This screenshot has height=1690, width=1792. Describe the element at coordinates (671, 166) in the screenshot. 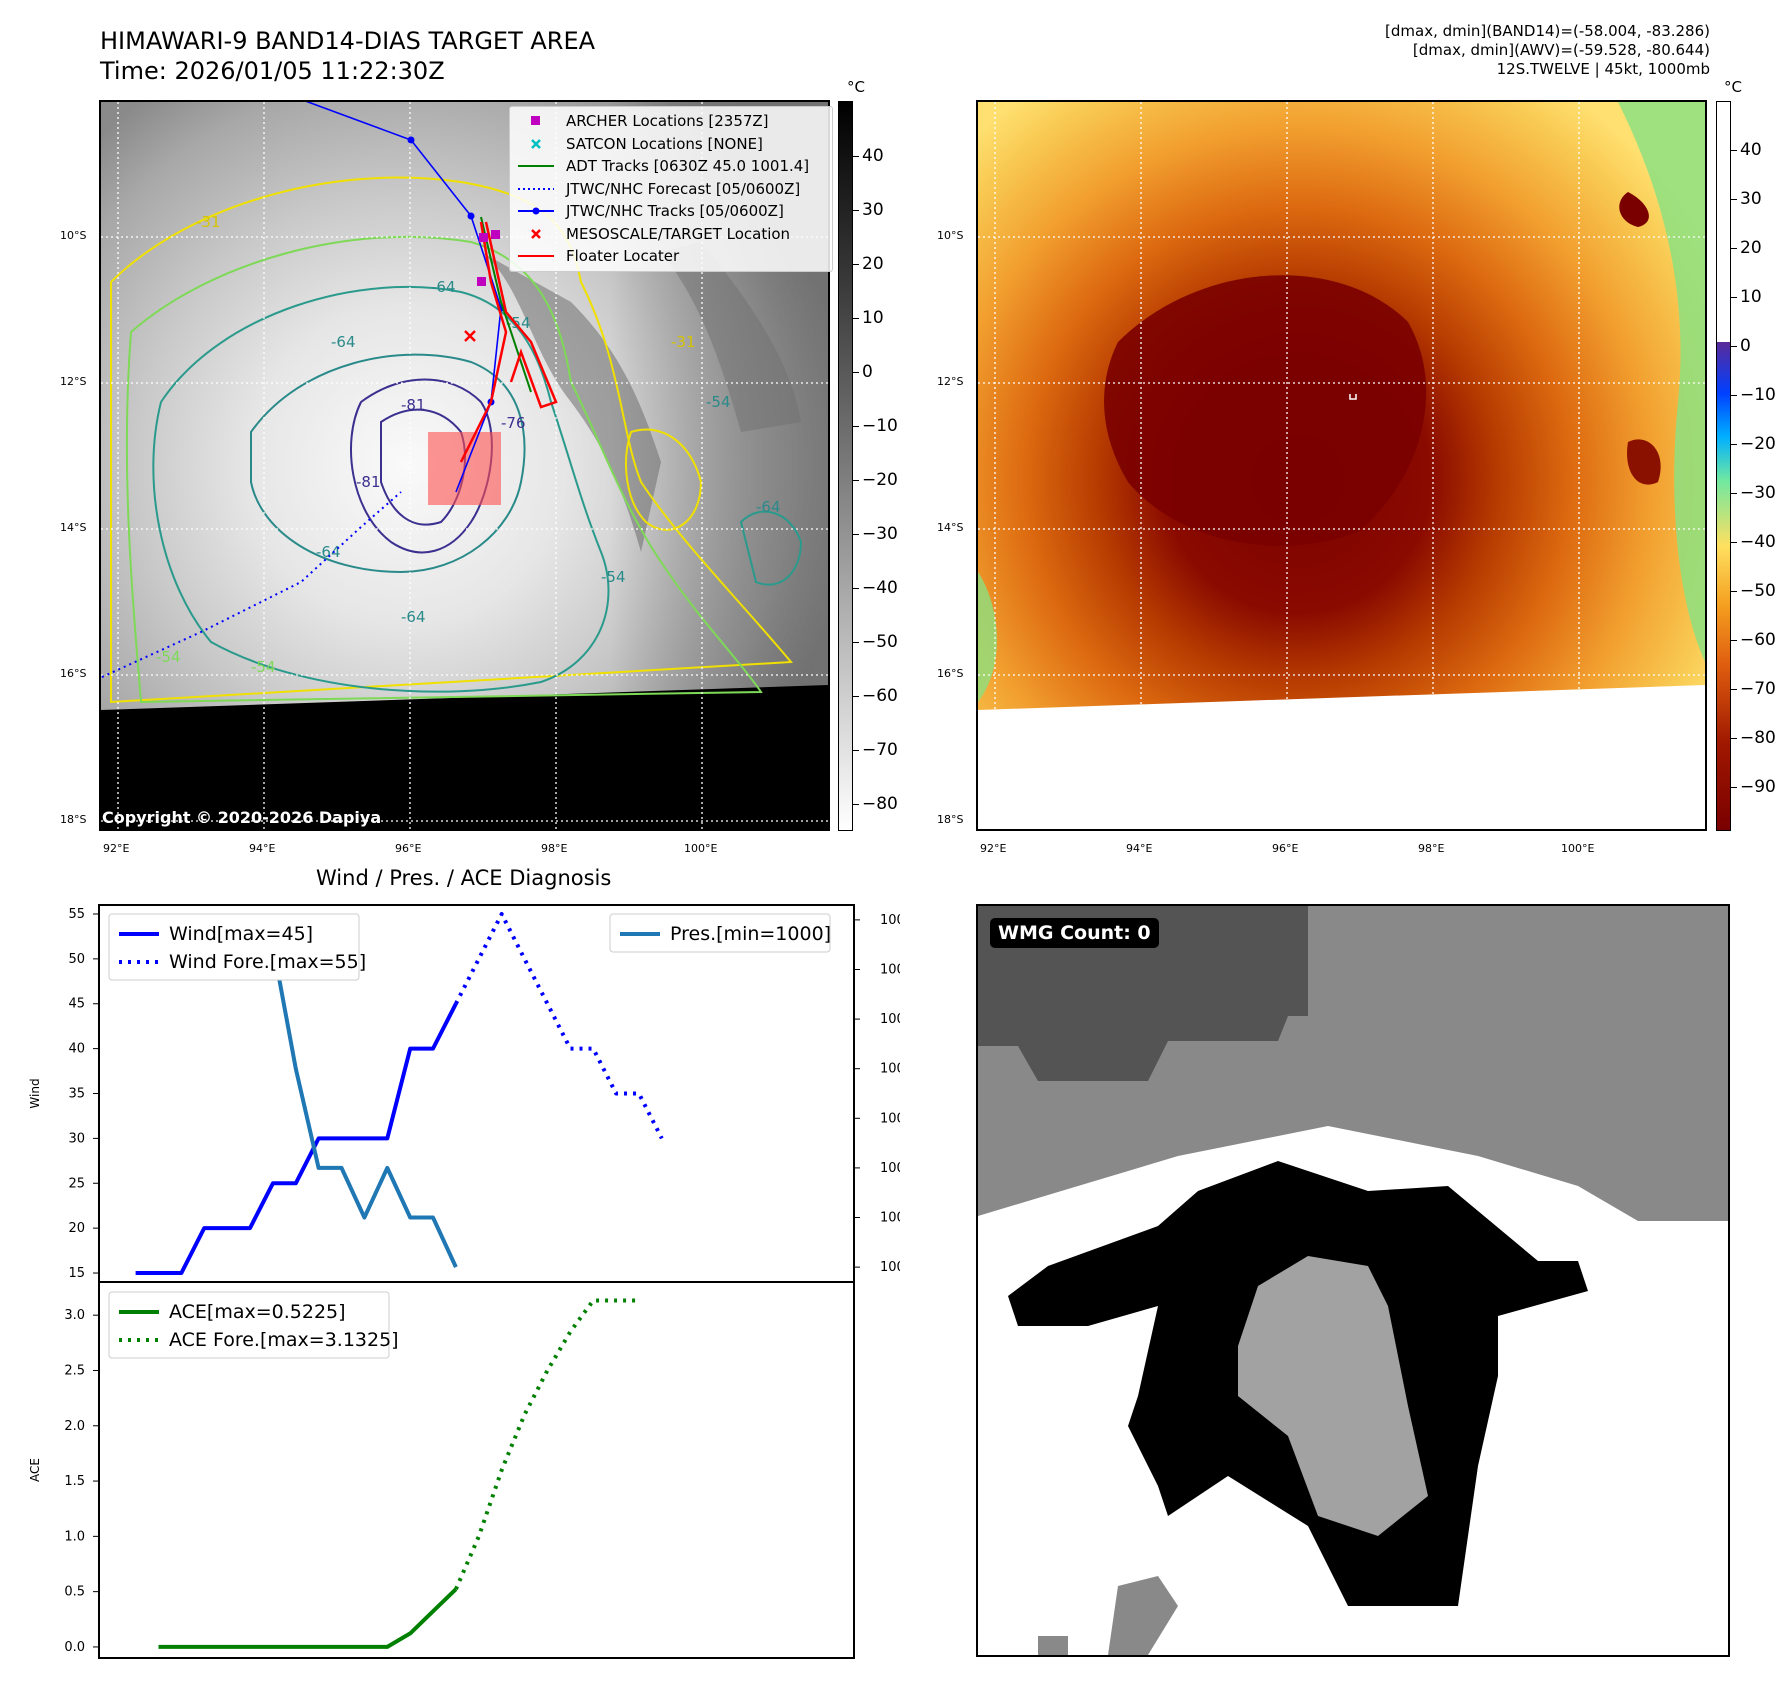

I see `legend-item-adt: ADT Tracks [0630Z 45.0 1001.4]` at that location.